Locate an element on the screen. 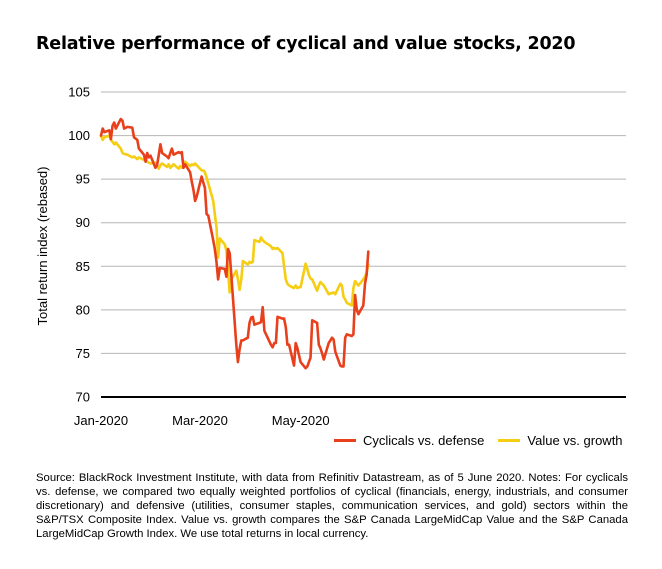 The height and width of the screenshot is (569, 662). y-tick-75: 75 is located at coordinates (83, 353).